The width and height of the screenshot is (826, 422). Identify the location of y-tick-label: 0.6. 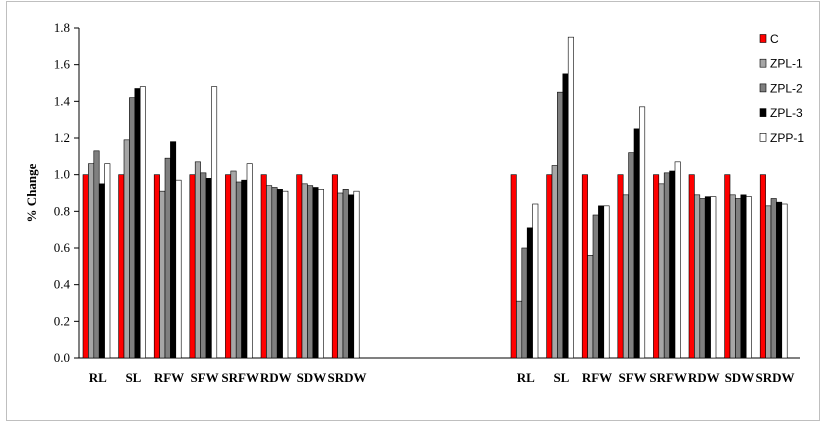
(62, 247).